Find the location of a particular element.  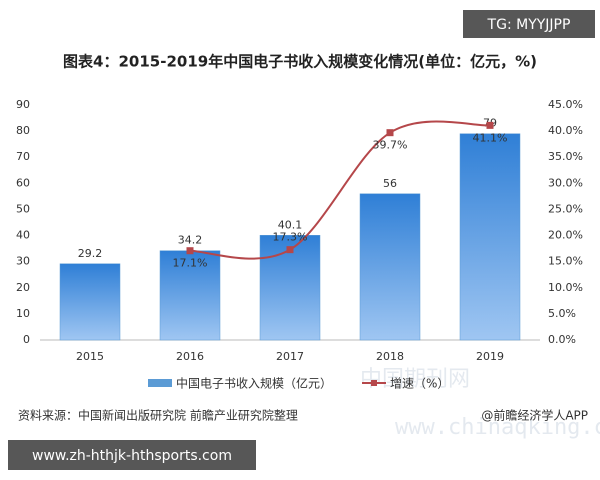

y2-tick-label: 40.0% is located at coordinates (565, 130).